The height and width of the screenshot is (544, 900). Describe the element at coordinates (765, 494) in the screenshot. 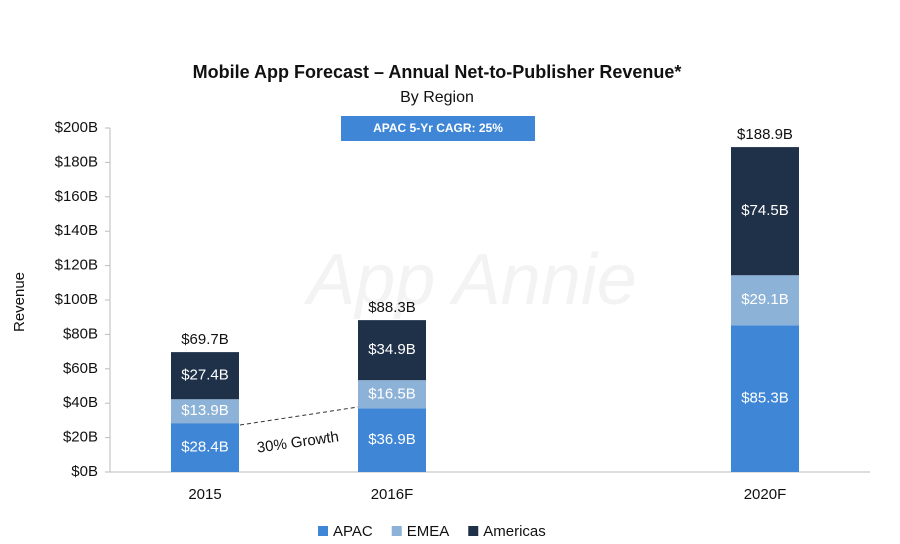

I see `x-tick-label: 2020F` at that location.